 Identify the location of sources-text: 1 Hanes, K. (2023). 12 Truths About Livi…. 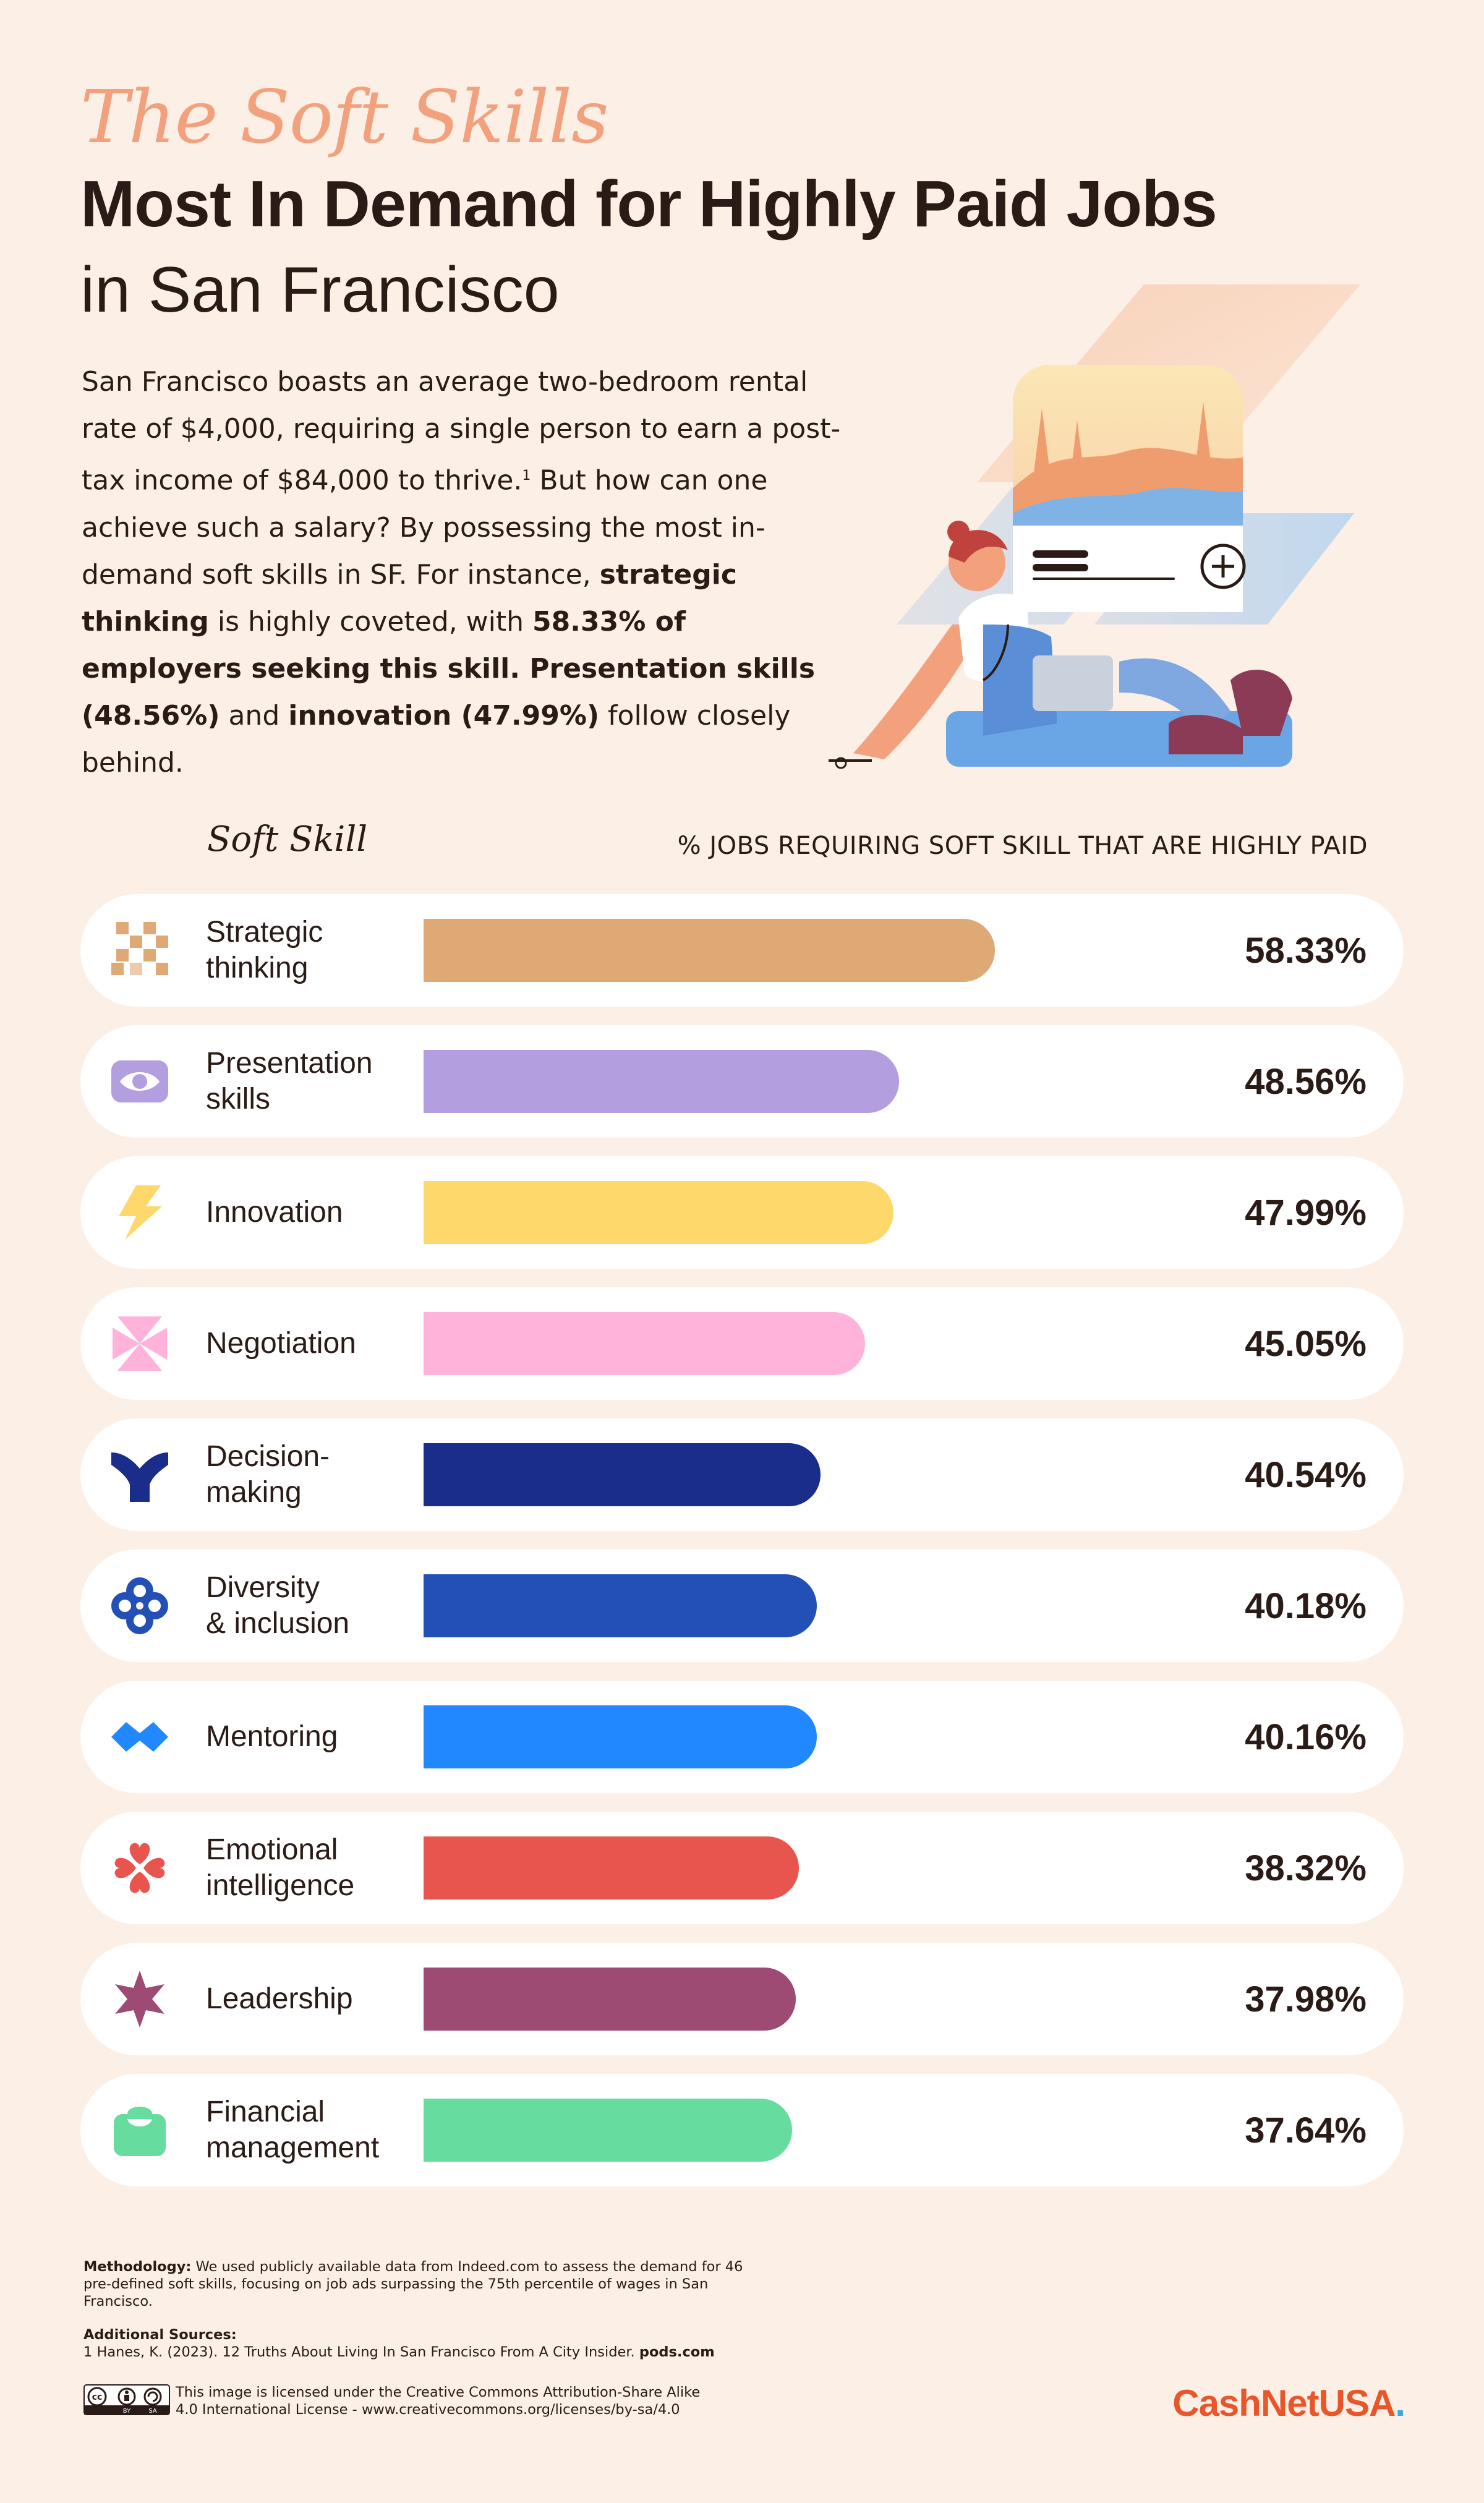
(361, 2352).